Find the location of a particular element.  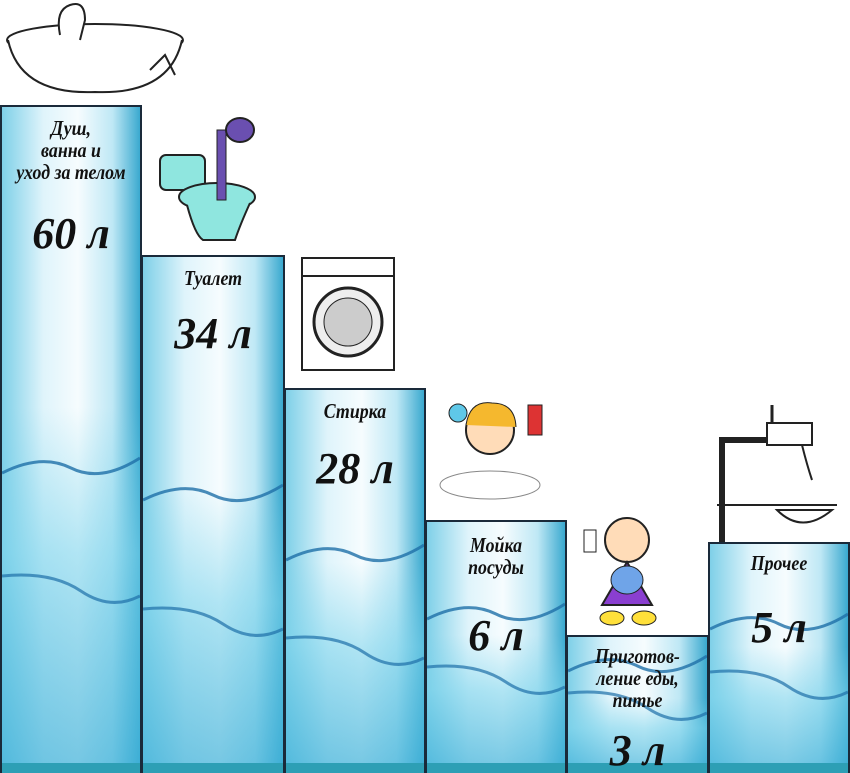

girl-washing-dishes-illustration is located at coordinates (495, 452).